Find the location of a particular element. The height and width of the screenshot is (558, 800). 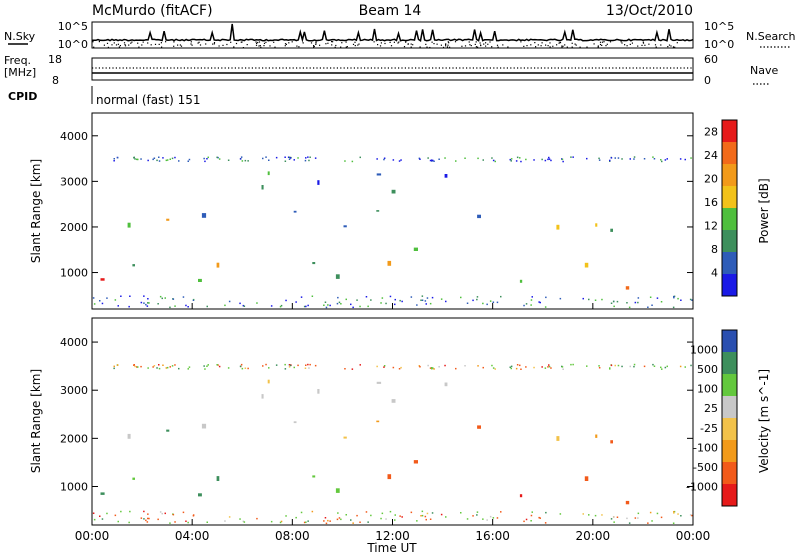

velocity-colorbar-tick-label: 25 is located at coordinates (711, 408).